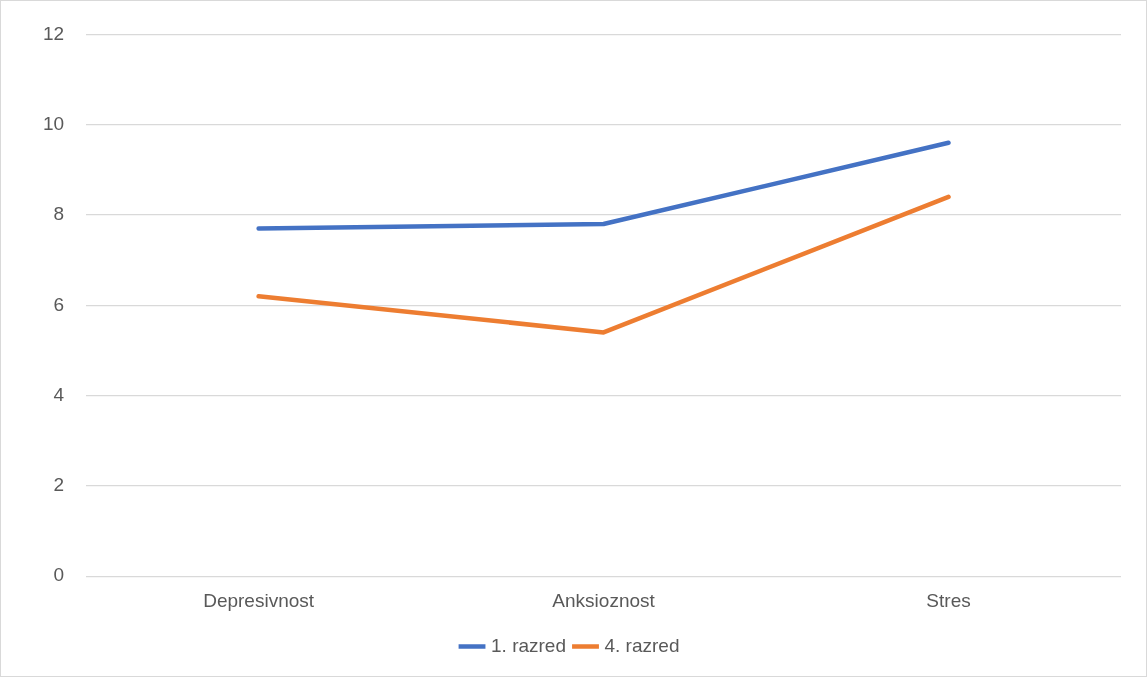  Describe the element at coordinates (948, 600) in the screenshot. I see `x-tick-label: Stres` at that location.